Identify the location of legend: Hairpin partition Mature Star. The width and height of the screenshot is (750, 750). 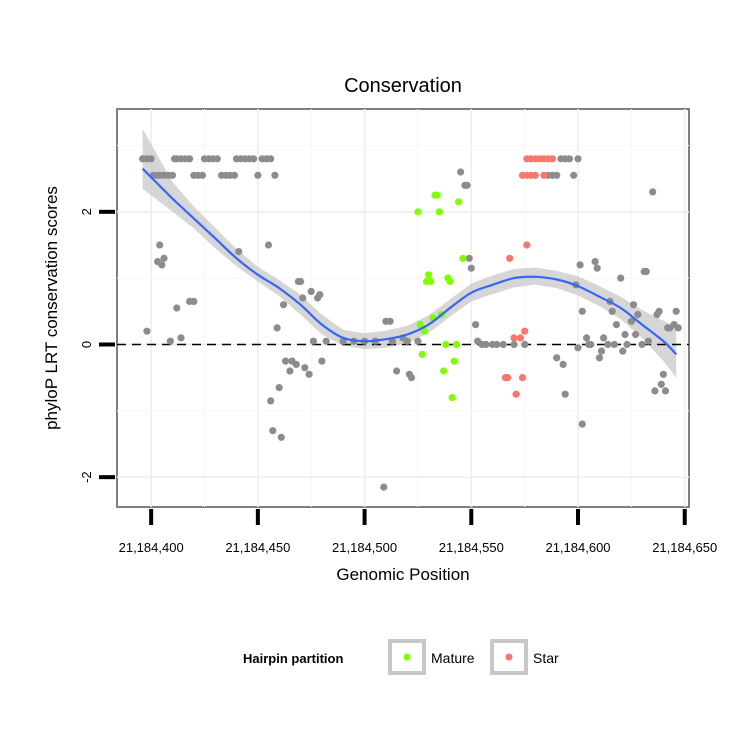
(401, 657).